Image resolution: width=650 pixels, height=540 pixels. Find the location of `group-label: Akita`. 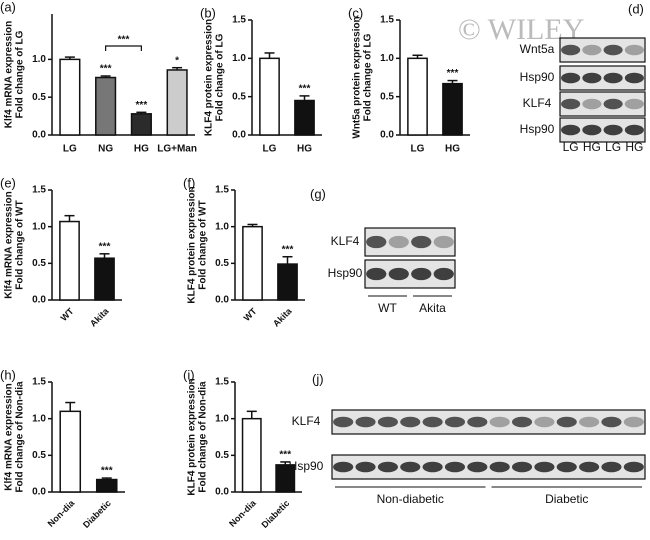

group-label: Akita is located at coordinates (432, 308).